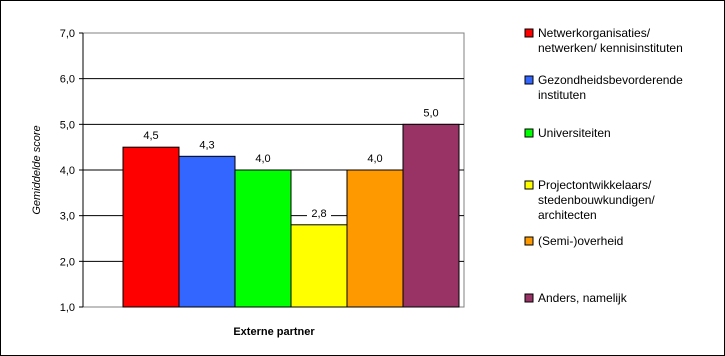  I want to click on data-label: 4,5, so click(150, 136).